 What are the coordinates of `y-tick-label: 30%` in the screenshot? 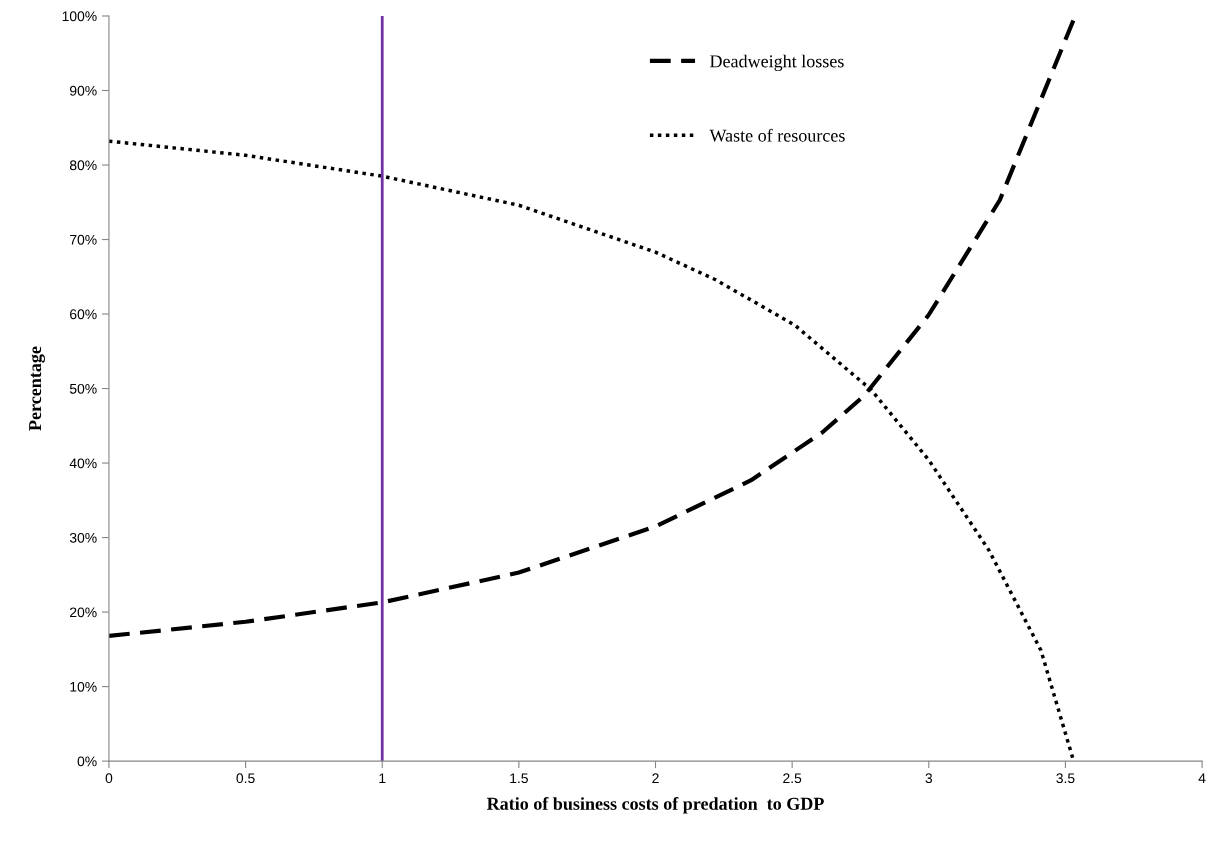 It's located at (83, 537).